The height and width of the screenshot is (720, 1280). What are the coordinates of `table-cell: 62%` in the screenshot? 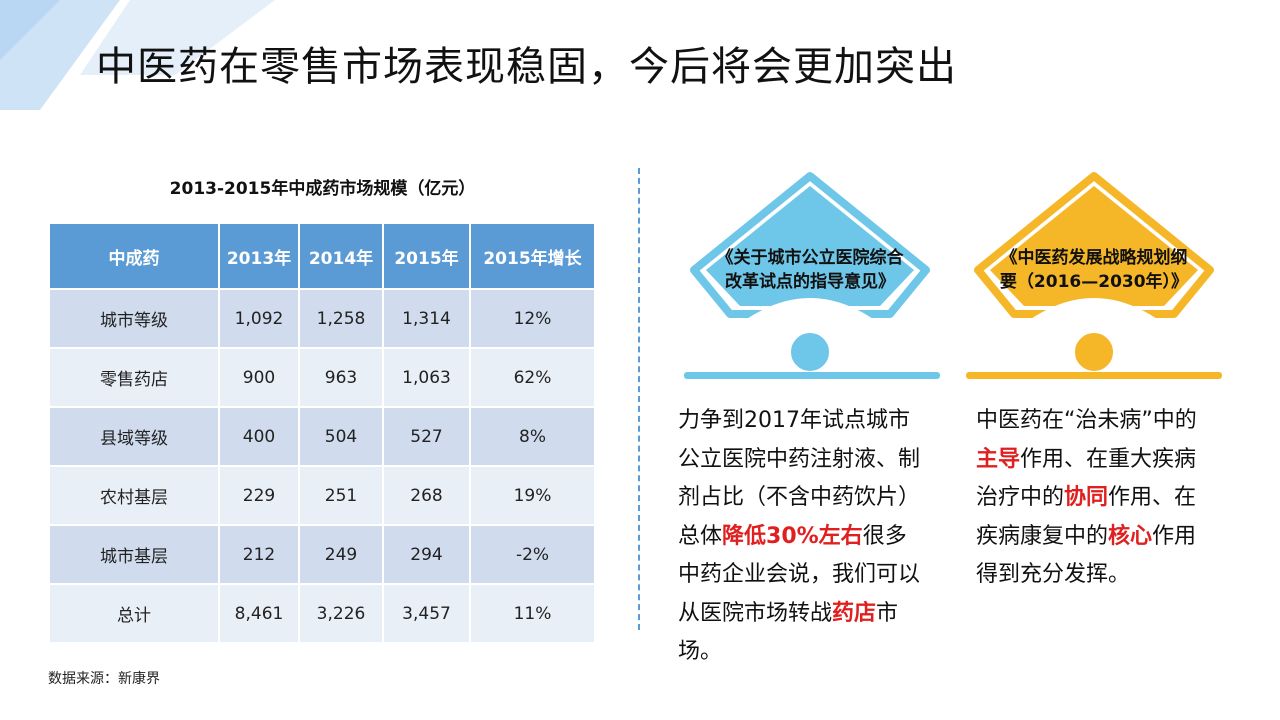 It's located at (532, 377).